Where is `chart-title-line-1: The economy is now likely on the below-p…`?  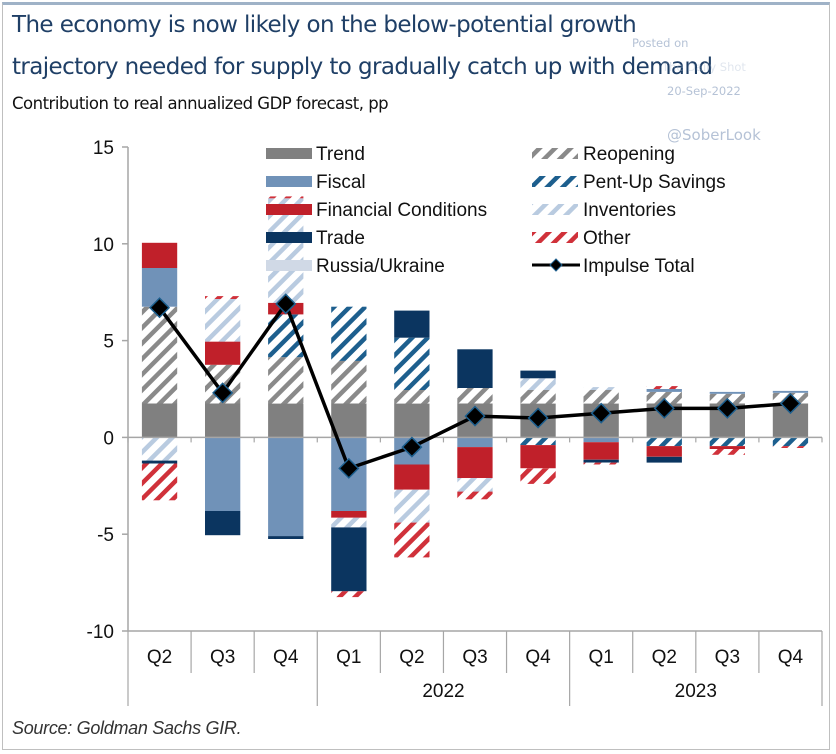 chart-title-line-1: The economy is now likely on the below-p… is located at coordinates (324, 25).